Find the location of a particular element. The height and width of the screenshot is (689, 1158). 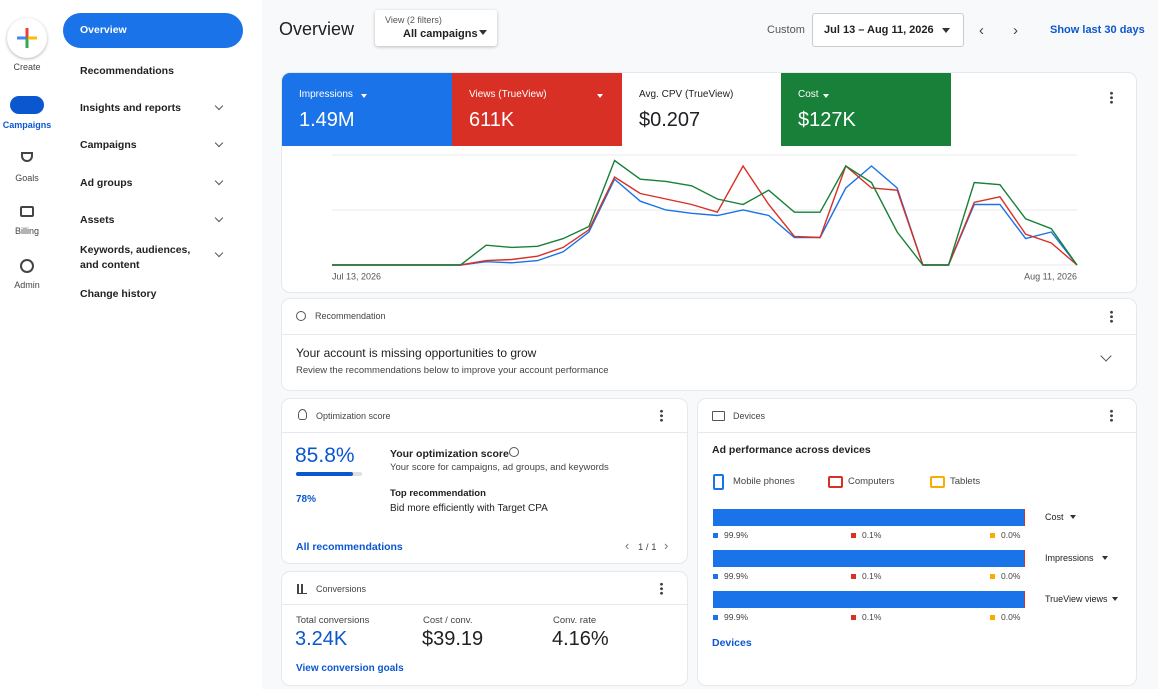

nav-item: Assets is located at coordinates (97, 220).